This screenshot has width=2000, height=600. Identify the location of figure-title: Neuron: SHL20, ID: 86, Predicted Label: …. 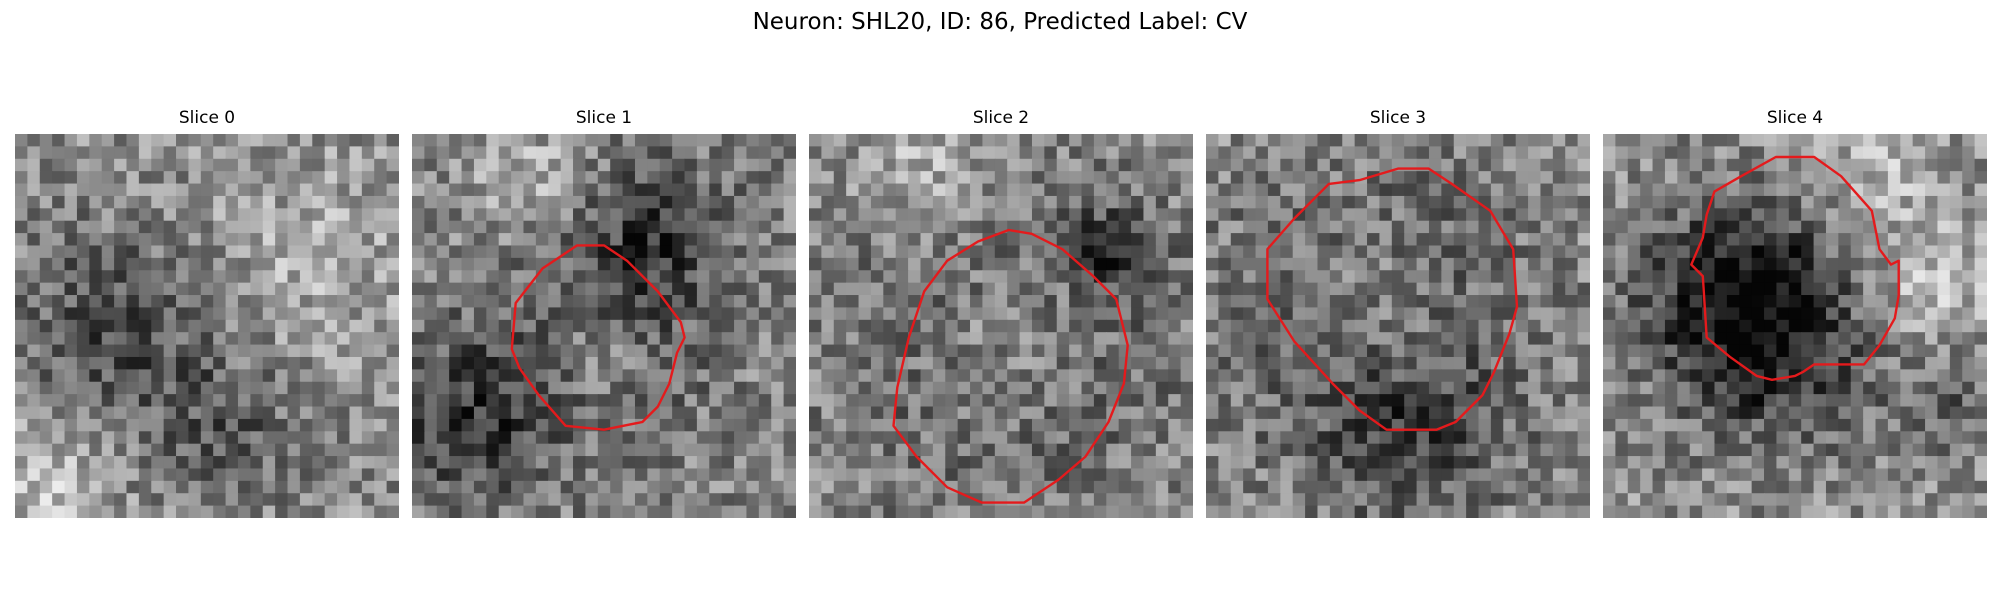
(1000, 22).